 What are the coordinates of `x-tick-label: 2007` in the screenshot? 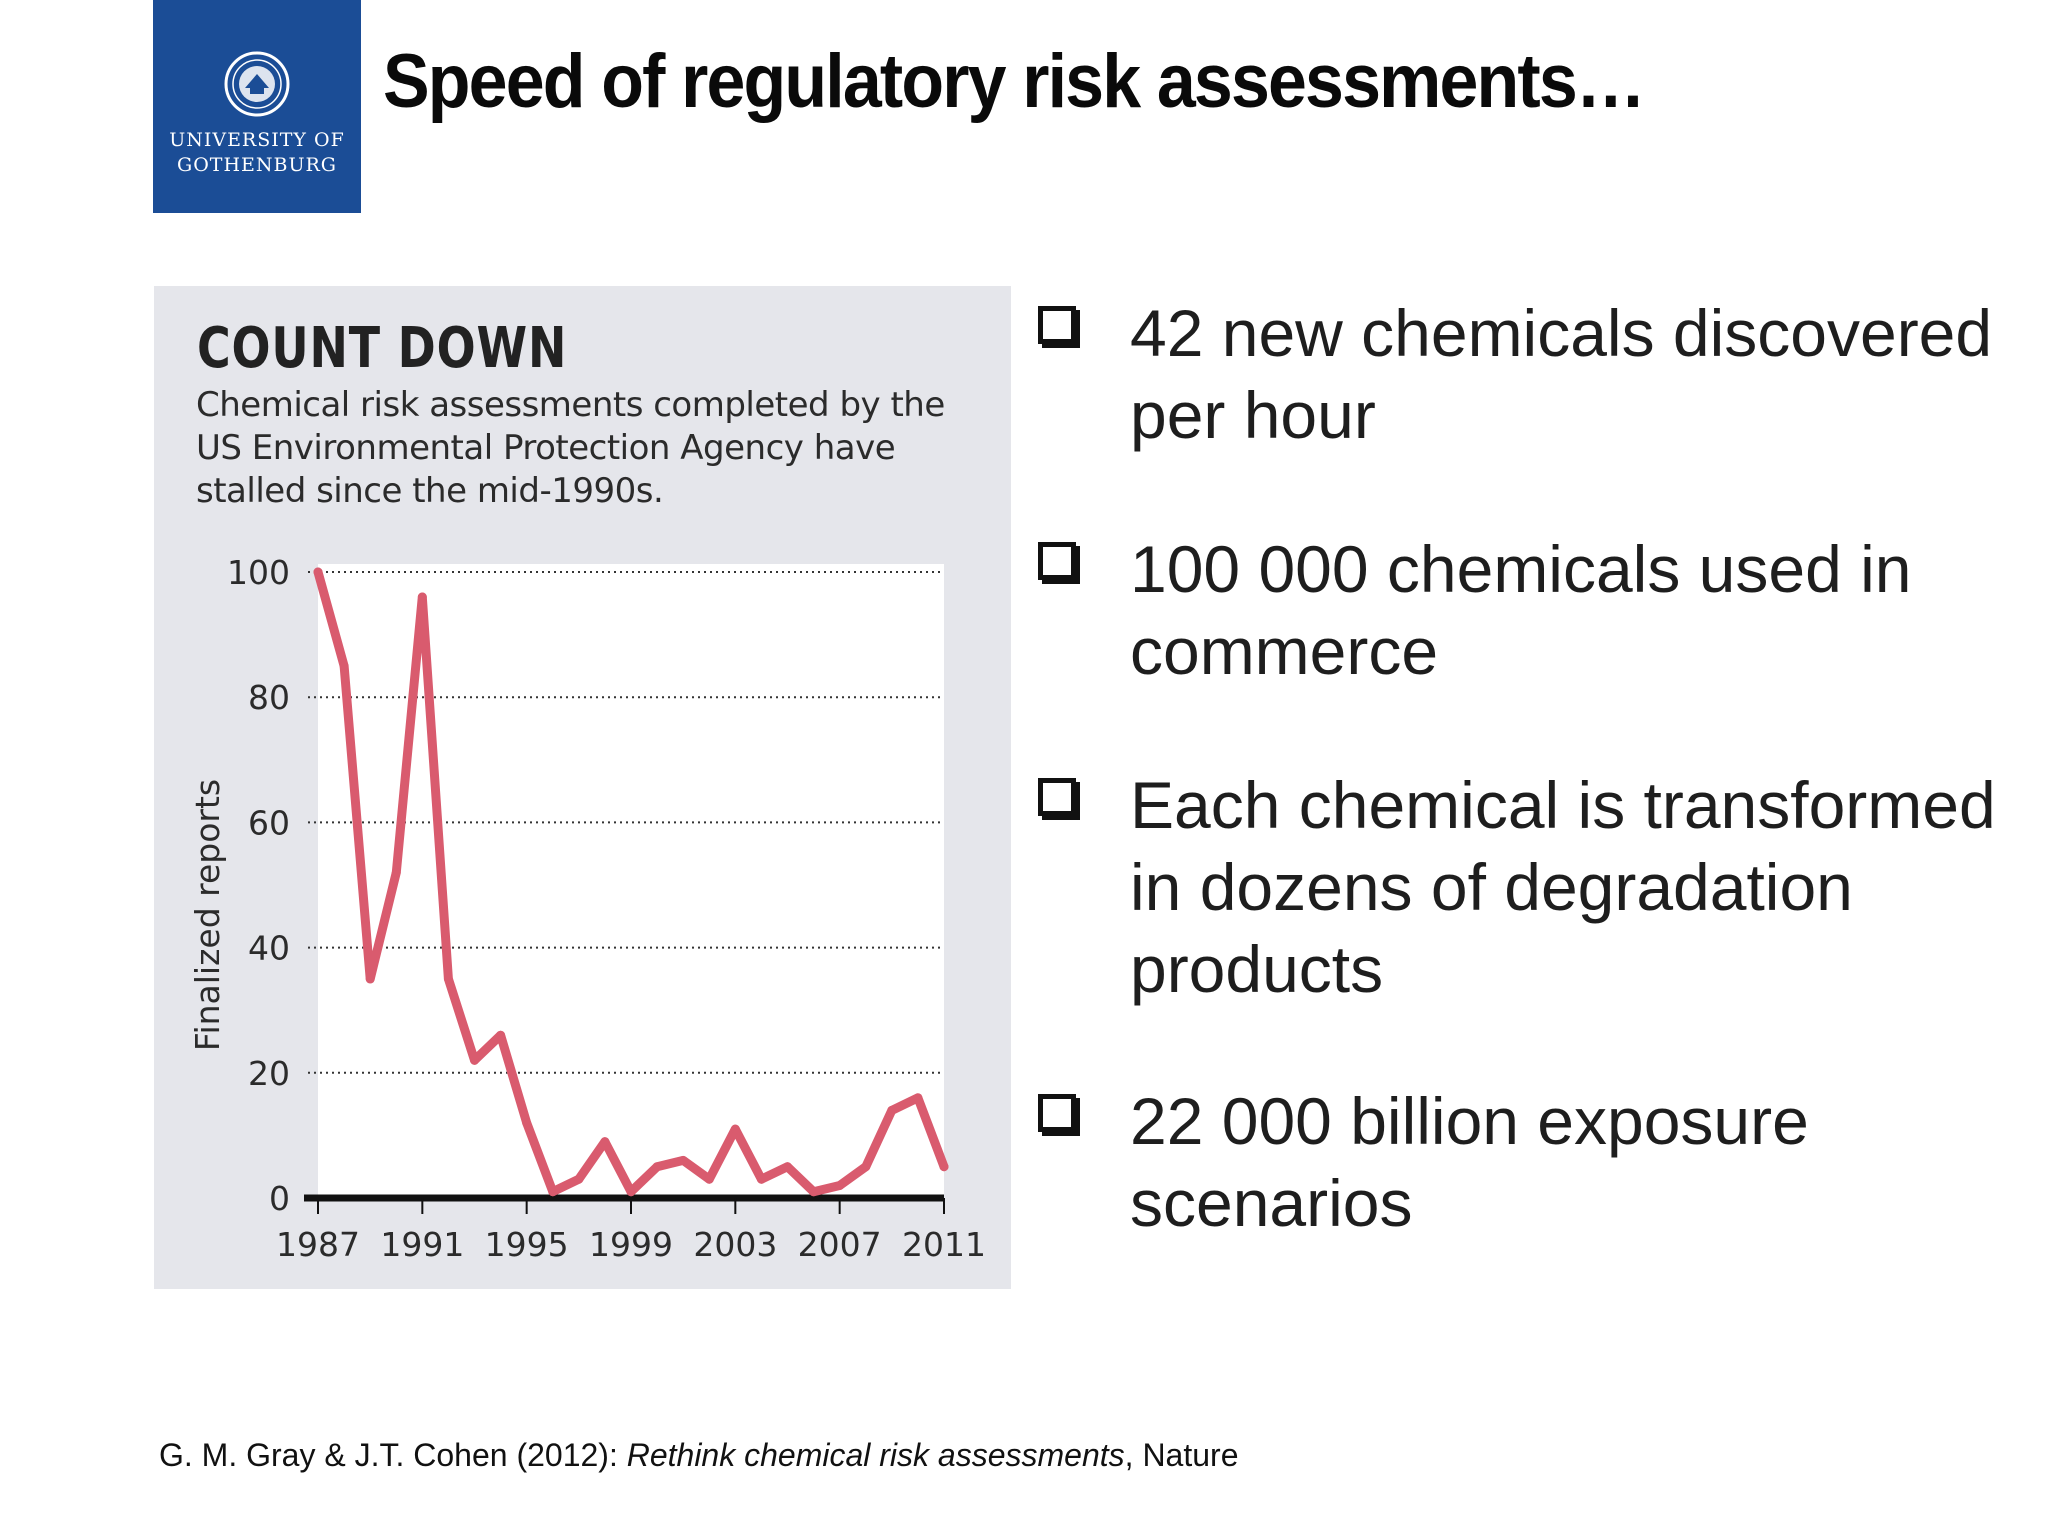 It's located at (840, 1244).